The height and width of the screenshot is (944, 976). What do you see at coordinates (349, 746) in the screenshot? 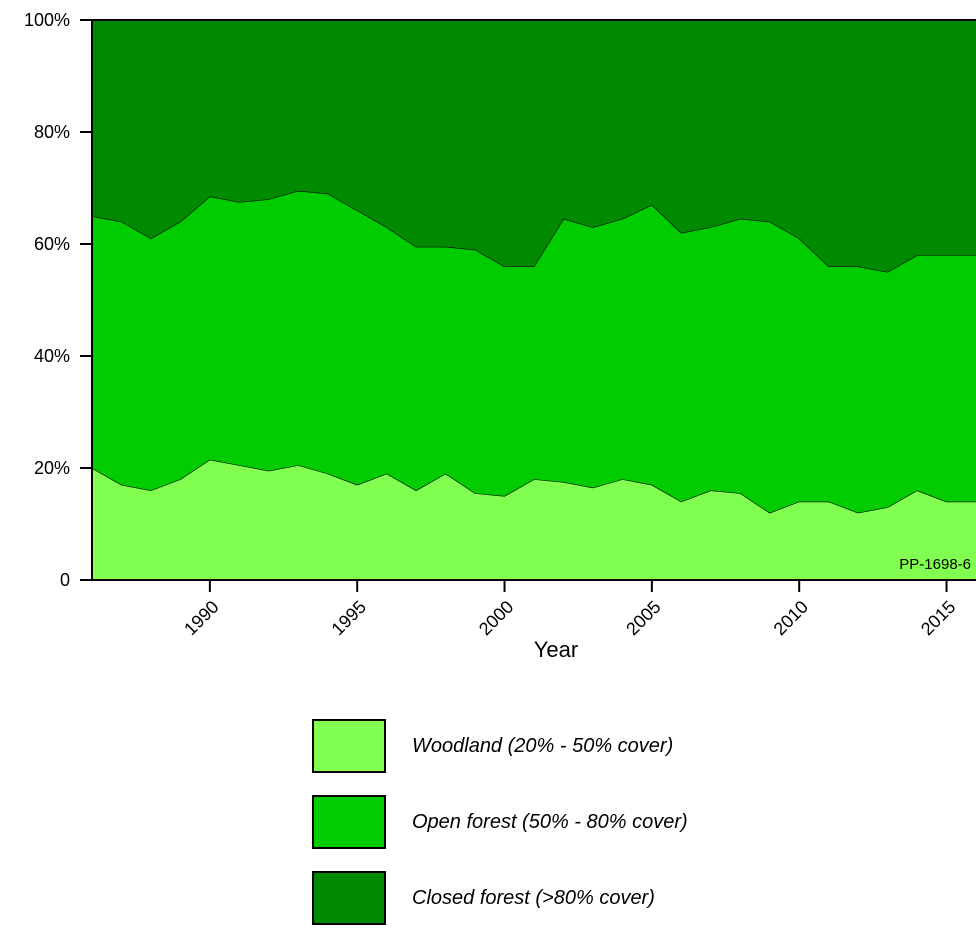
I see `legend-swatch-woodland` at bounding box center [349, 746].